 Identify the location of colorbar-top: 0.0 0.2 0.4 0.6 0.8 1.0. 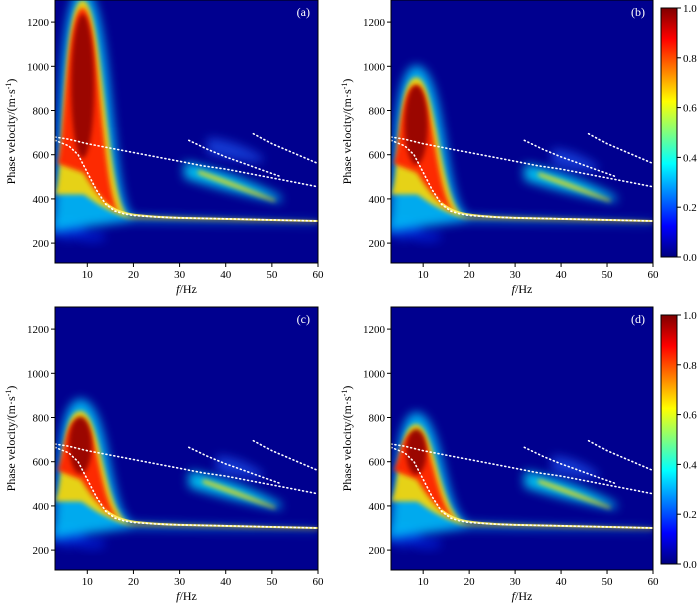
(678, 133).